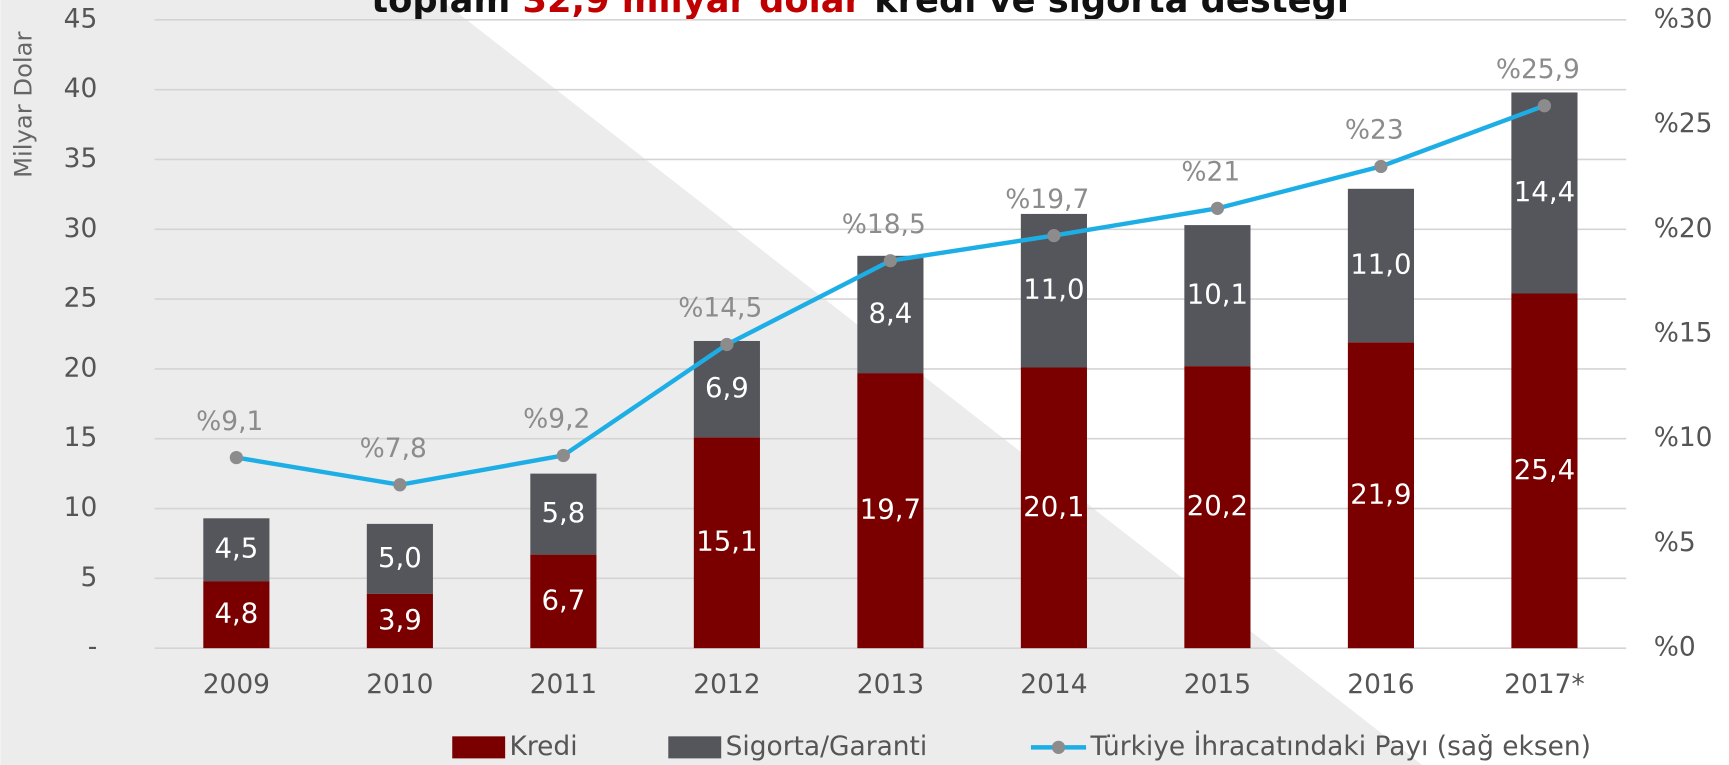 This screenshot has width=1729, height=765. I want to click on bar-label: 6,7, so click(563, 600).